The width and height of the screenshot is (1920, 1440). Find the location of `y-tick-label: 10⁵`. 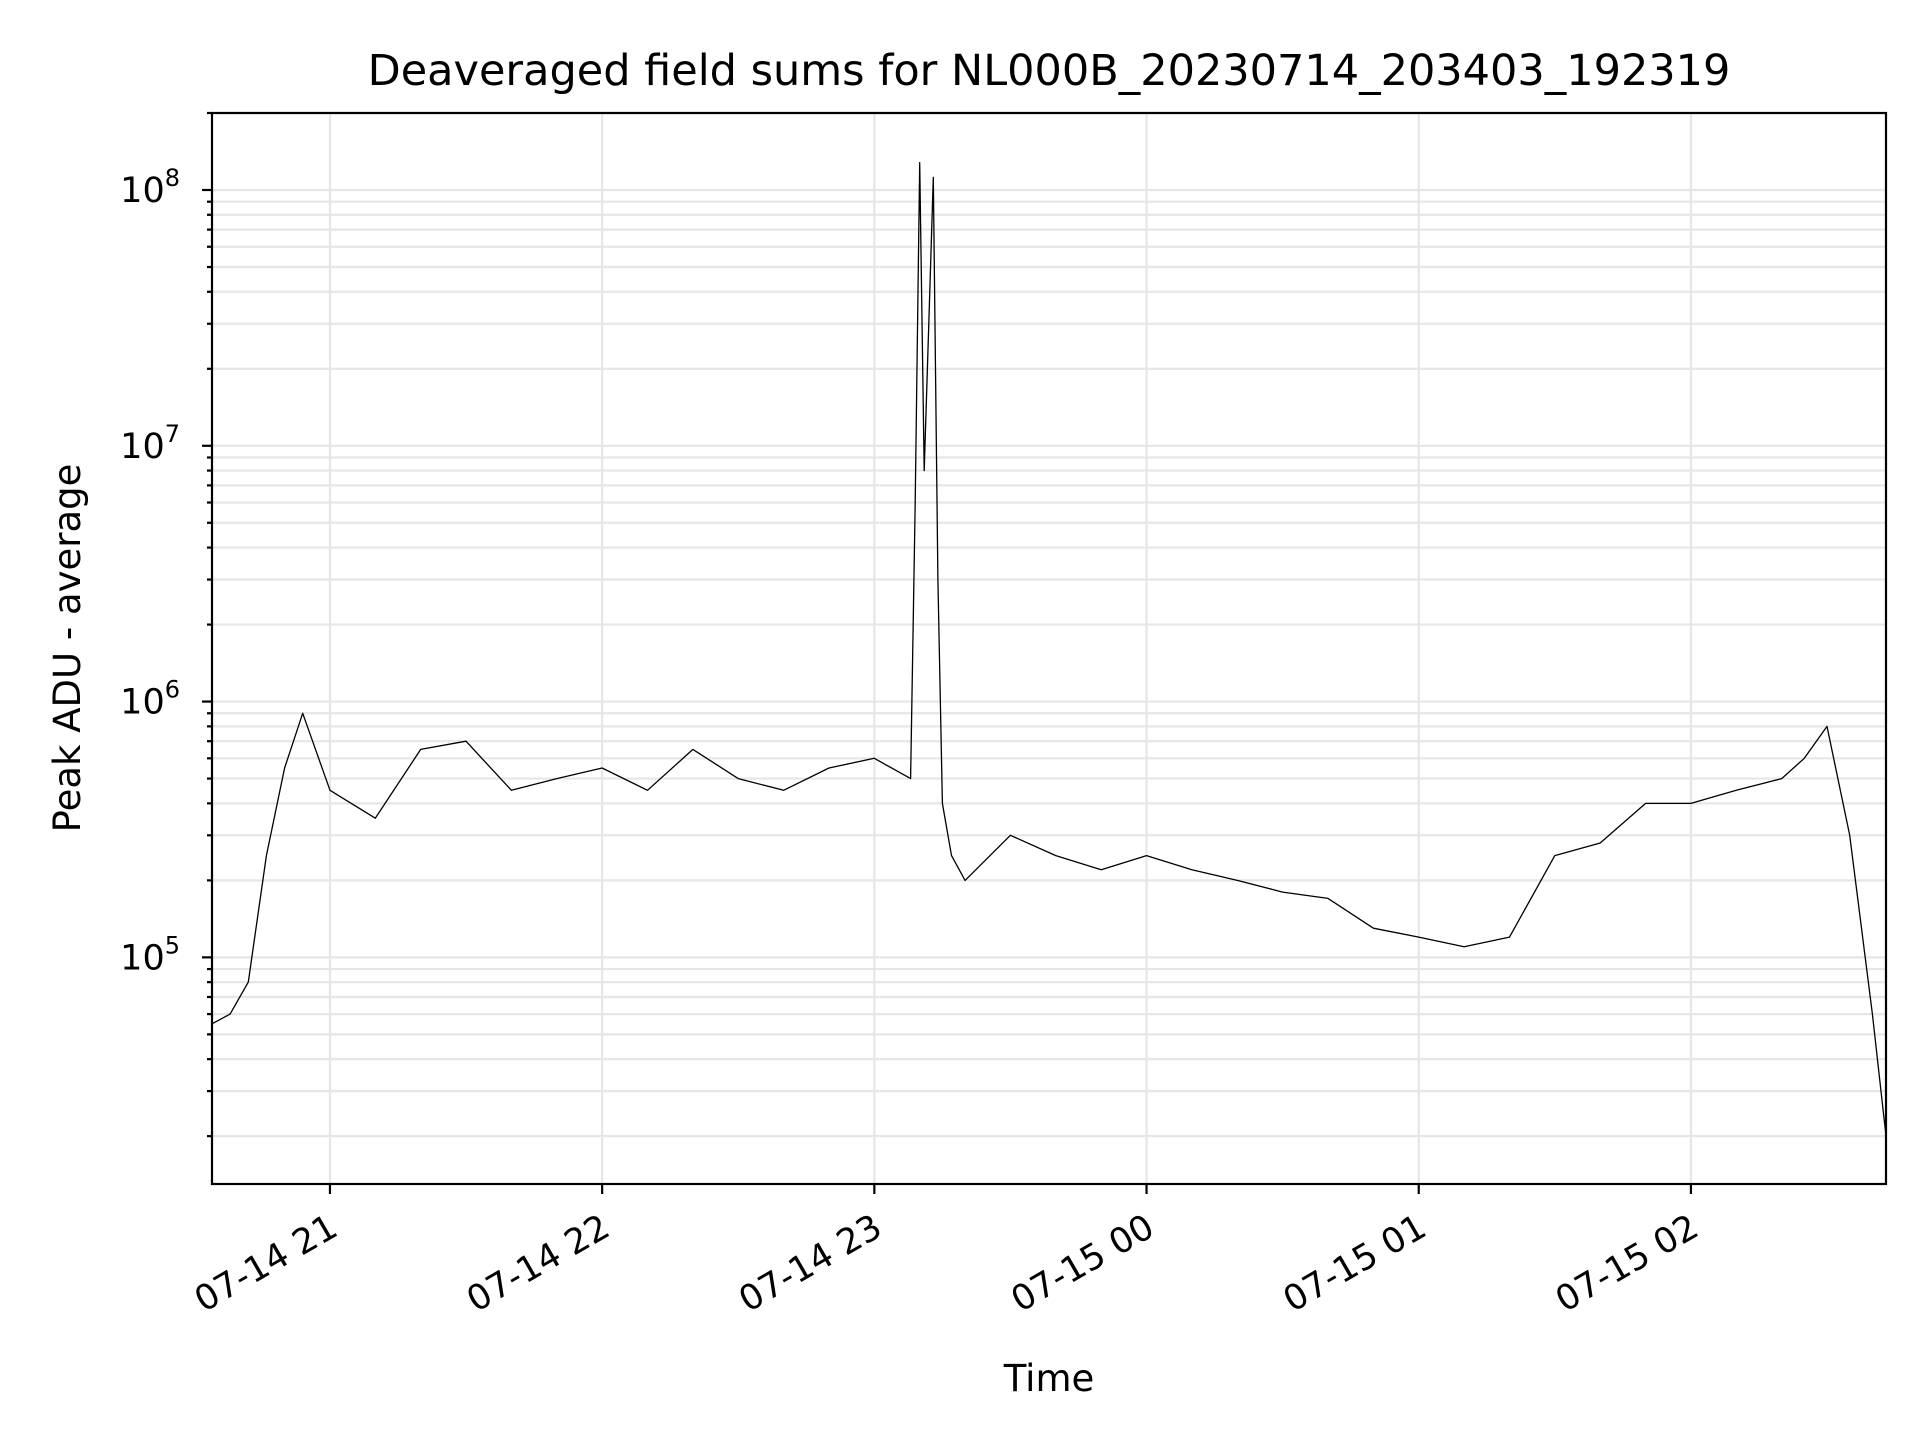

y-tick-label: 10⁵ is located at coordinates (150, 954).